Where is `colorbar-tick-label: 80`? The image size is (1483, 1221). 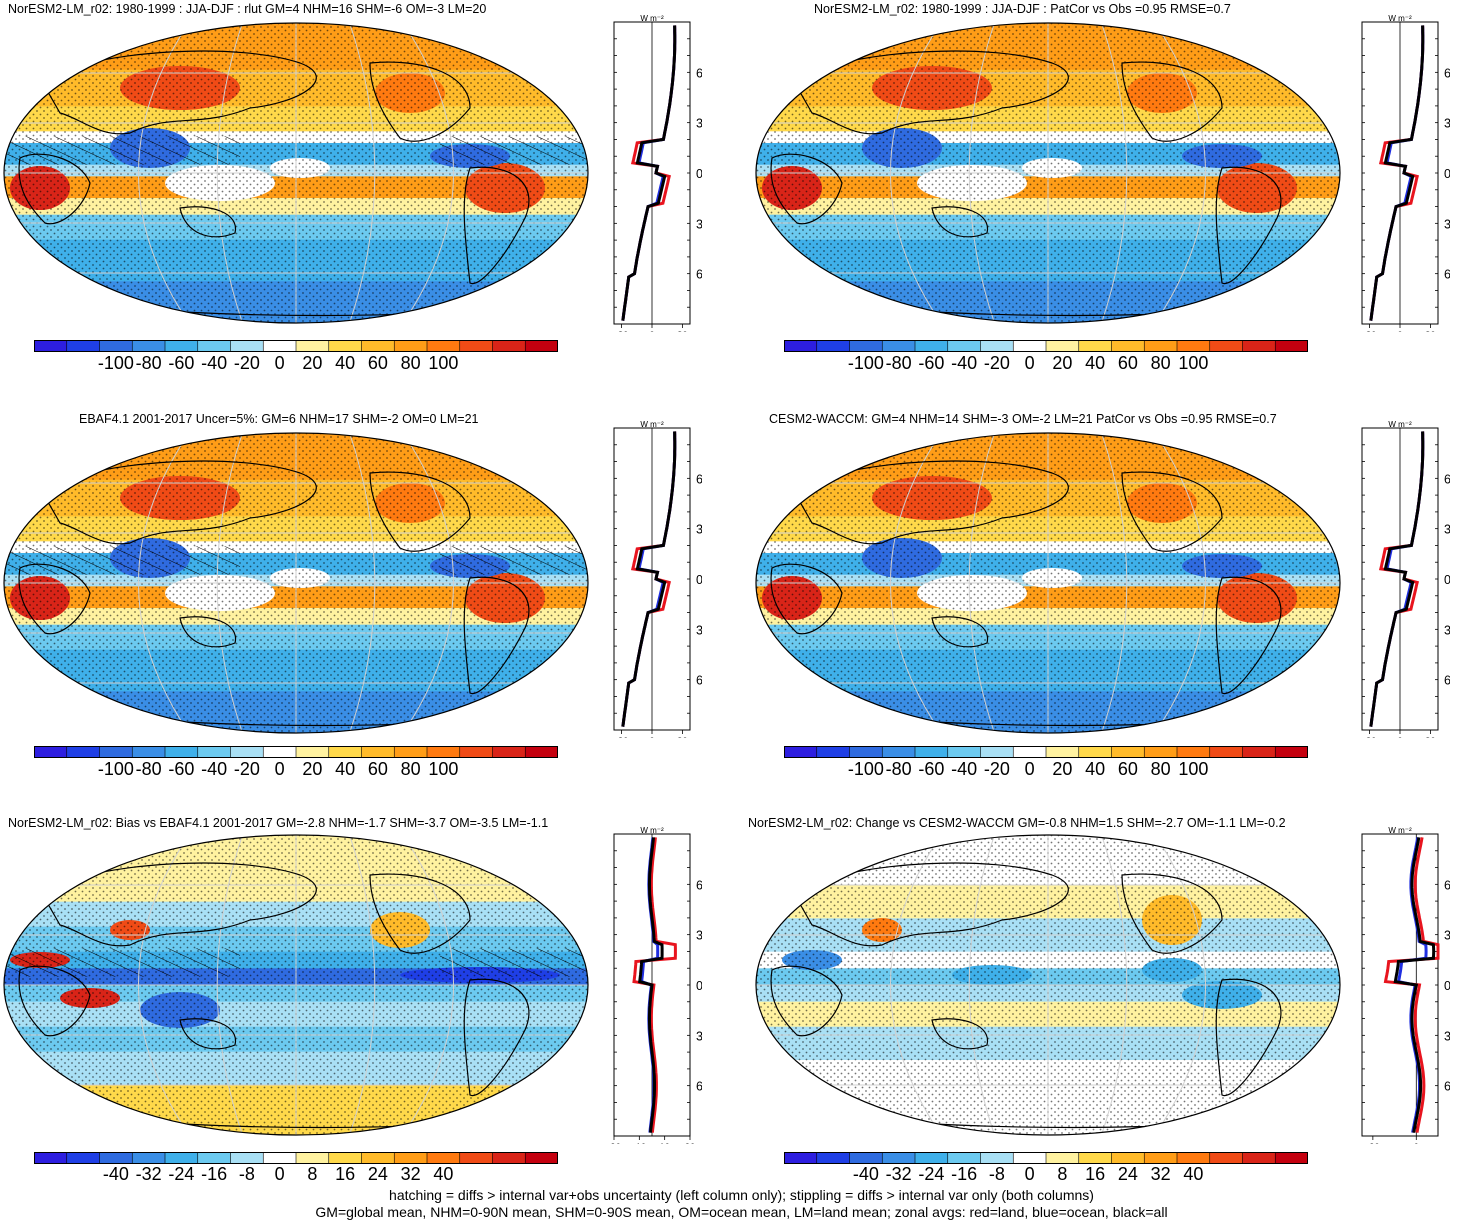
colorbar-tick-label: 80 is located at coordinates (1160, 363).